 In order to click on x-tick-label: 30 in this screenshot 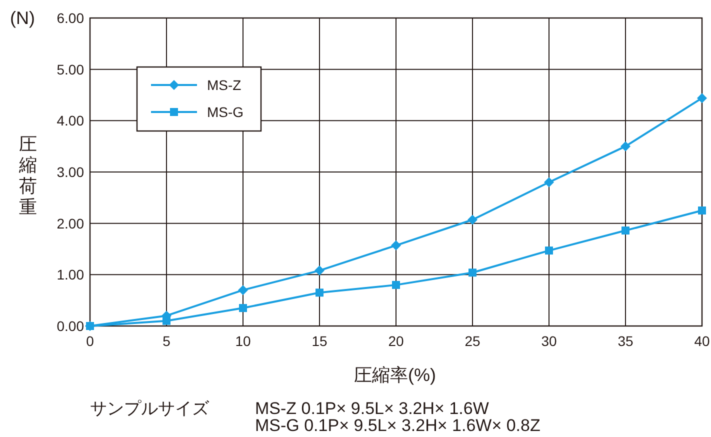, I will do `click(549, 341)`.